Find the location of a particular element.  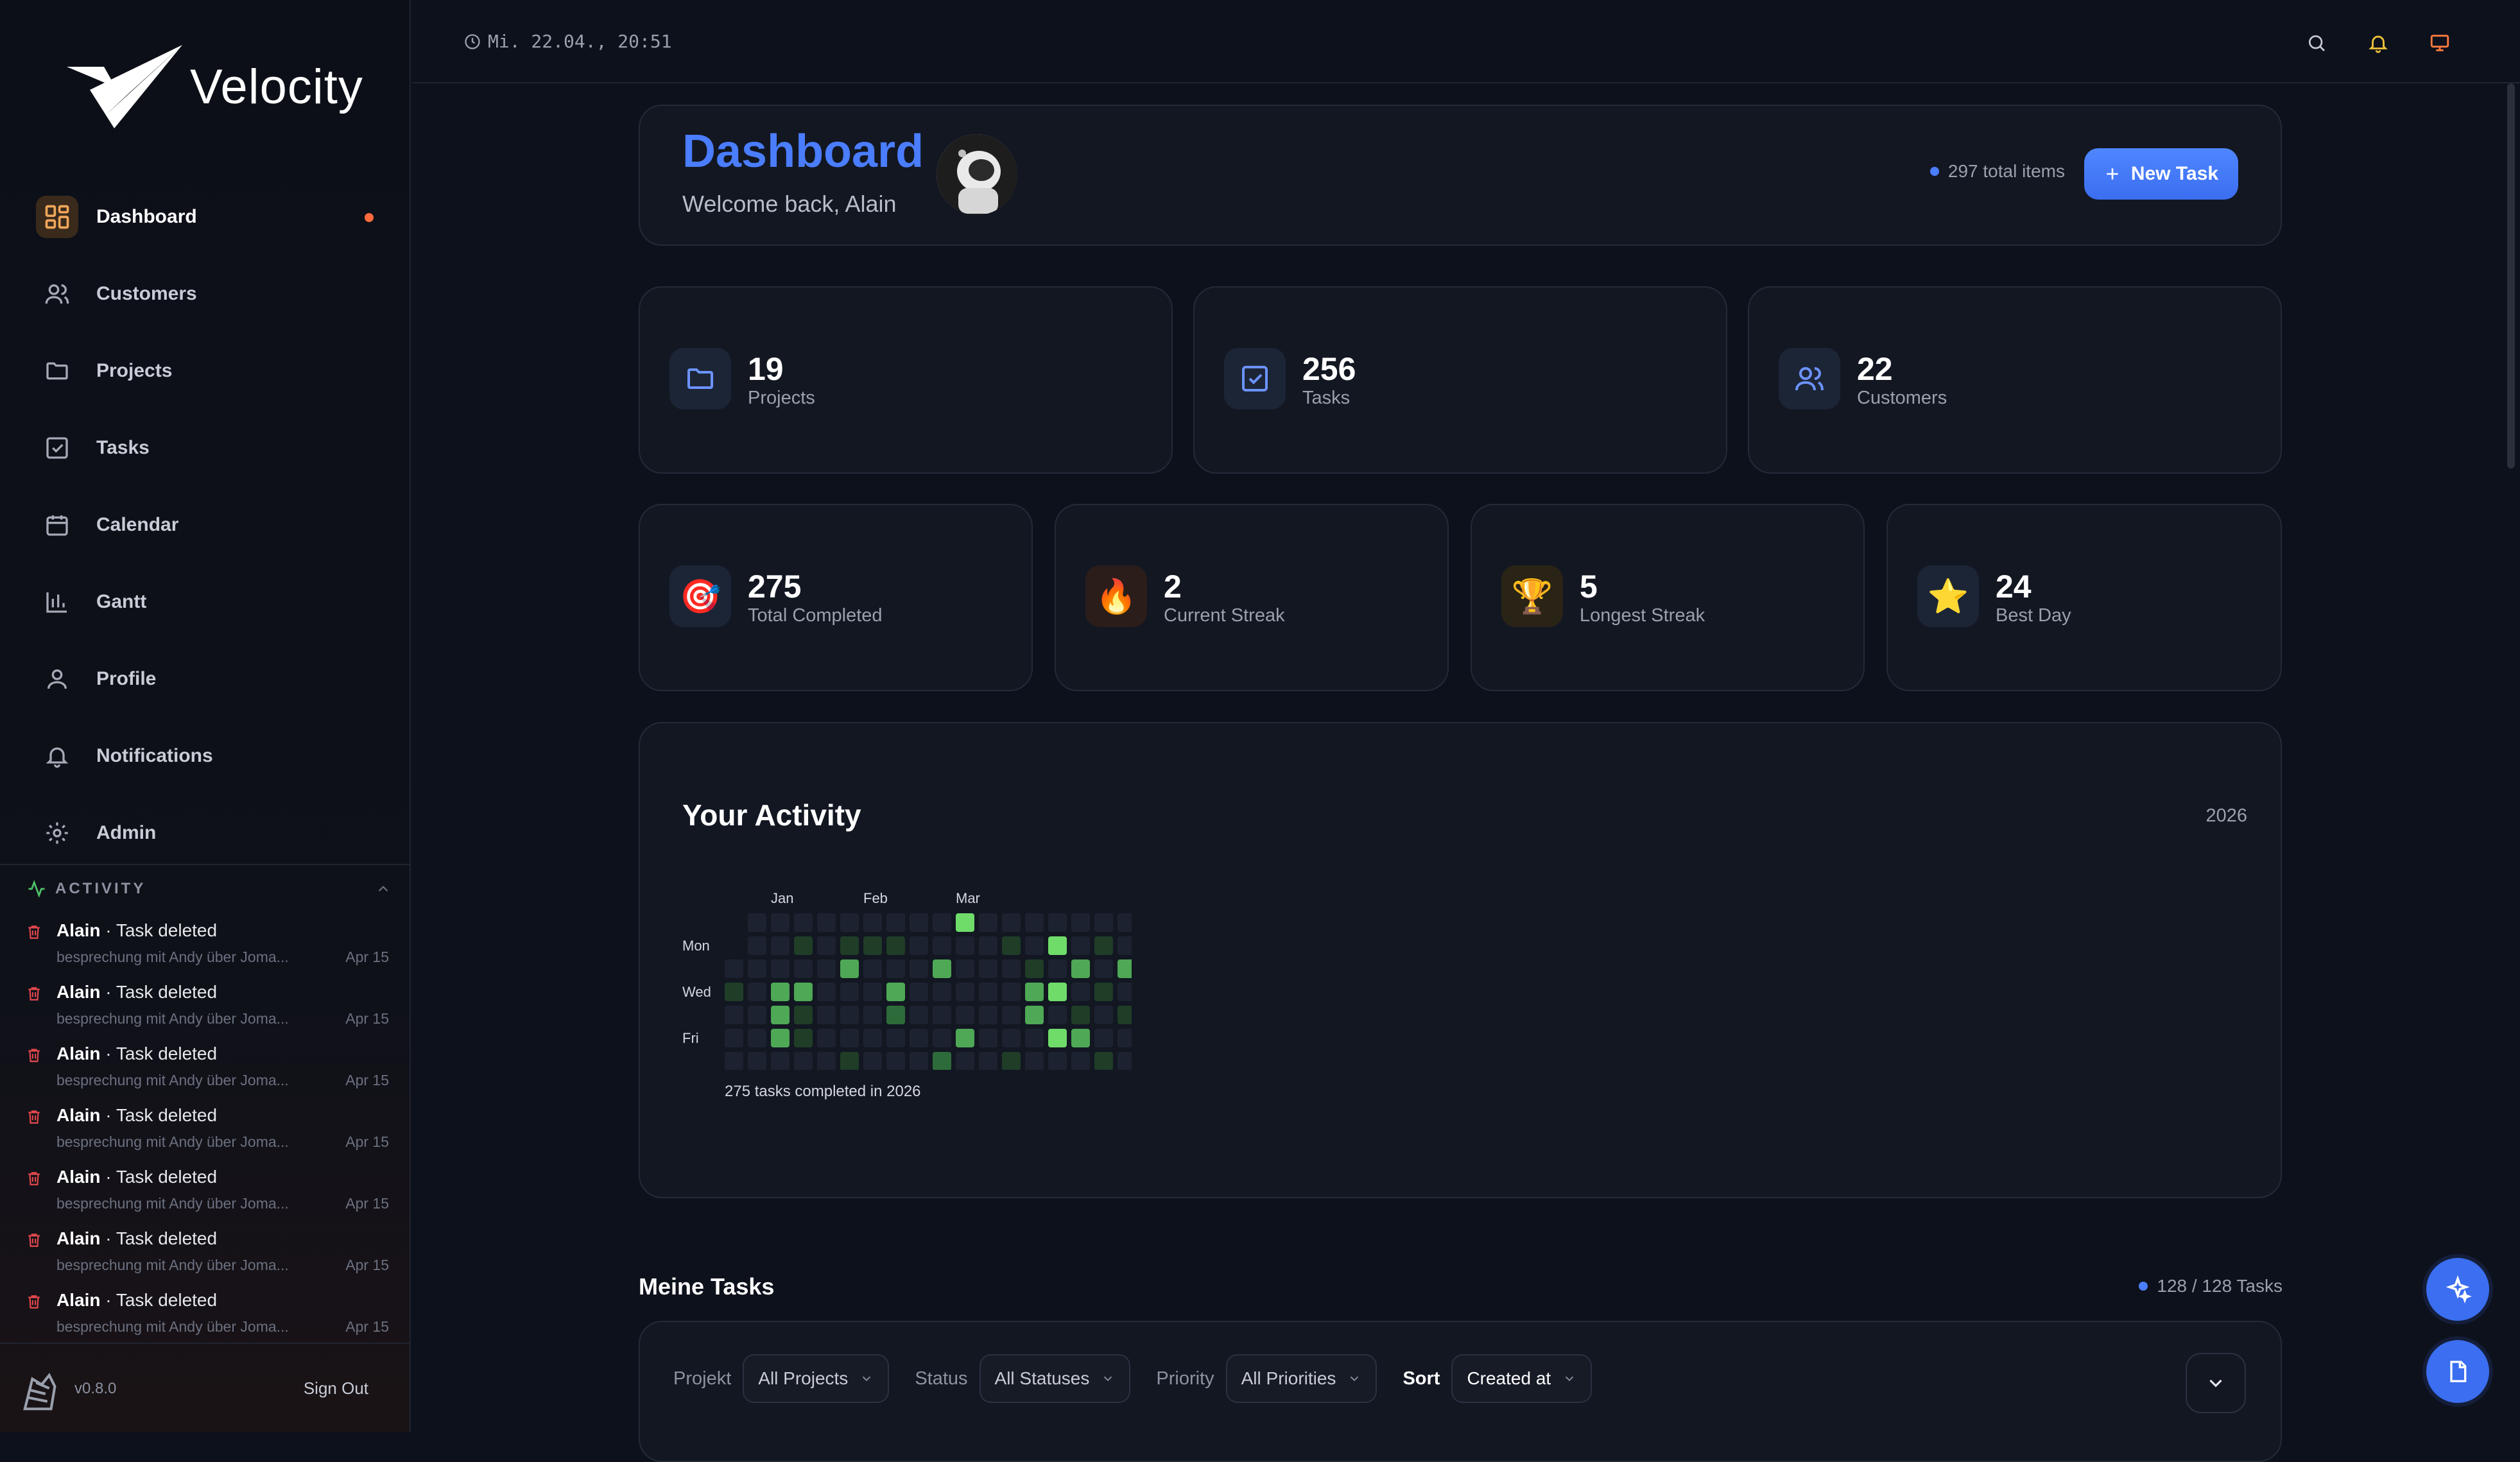

project-filter-select: All Projects is located at coordinates (816, 1378).